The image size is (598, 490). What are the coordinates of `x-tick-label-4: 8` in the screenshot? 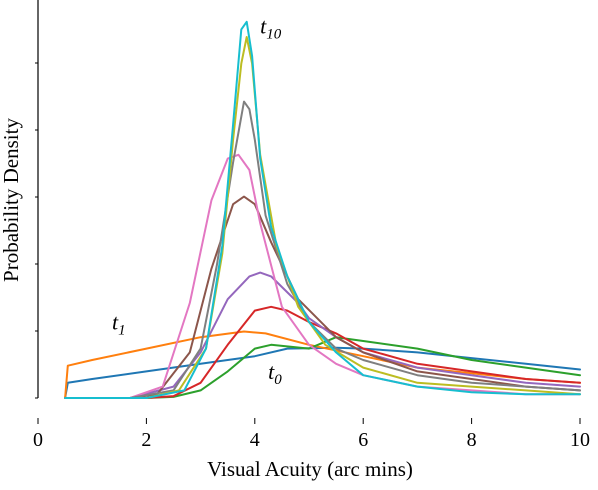 It's located at (472, 440).